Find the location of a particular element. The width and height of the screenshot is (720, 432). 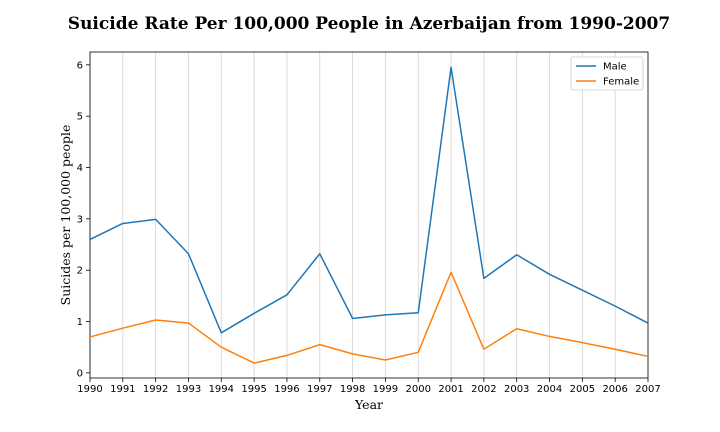

legend-label-female: Female is located at coordinates (621, 82).